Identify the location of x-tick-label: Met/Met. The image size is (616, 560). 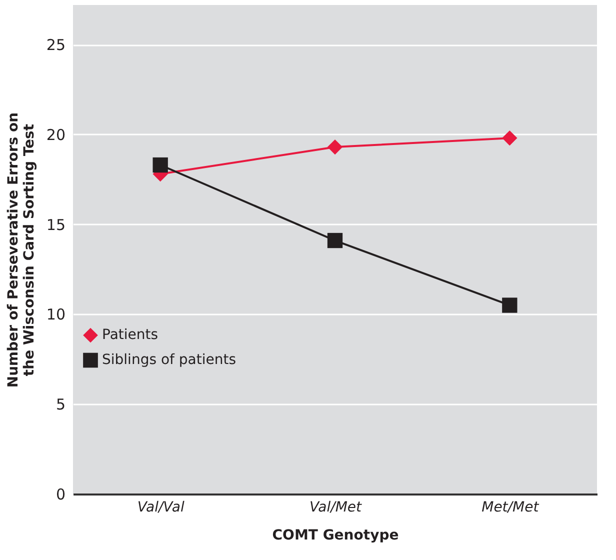
(511, 508).